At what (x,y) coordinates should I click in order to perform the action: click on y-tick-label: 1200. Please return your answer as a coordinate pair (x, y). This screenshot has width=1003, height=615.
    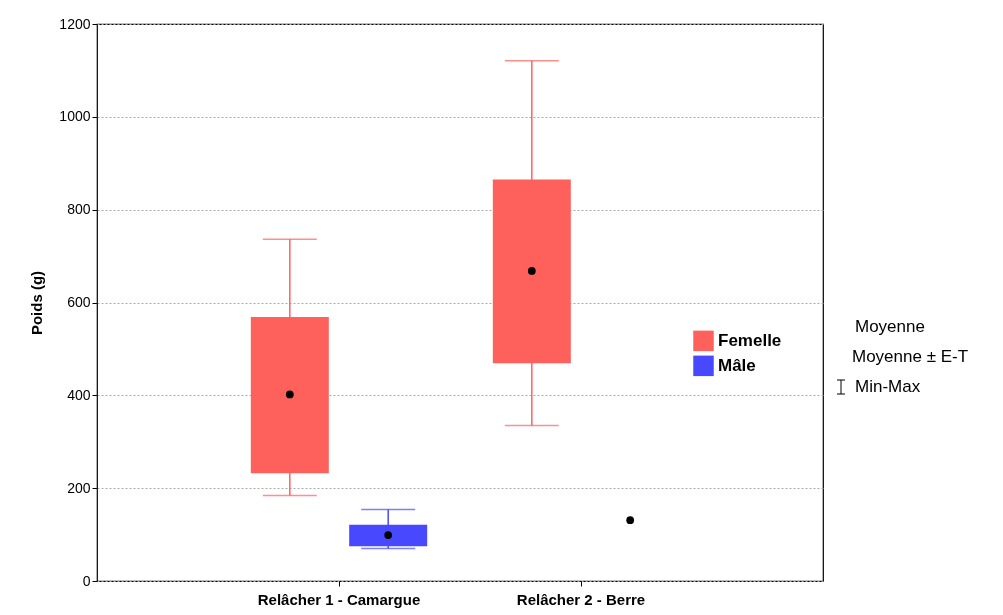
    Looking at the image, I should click on (75, 23).